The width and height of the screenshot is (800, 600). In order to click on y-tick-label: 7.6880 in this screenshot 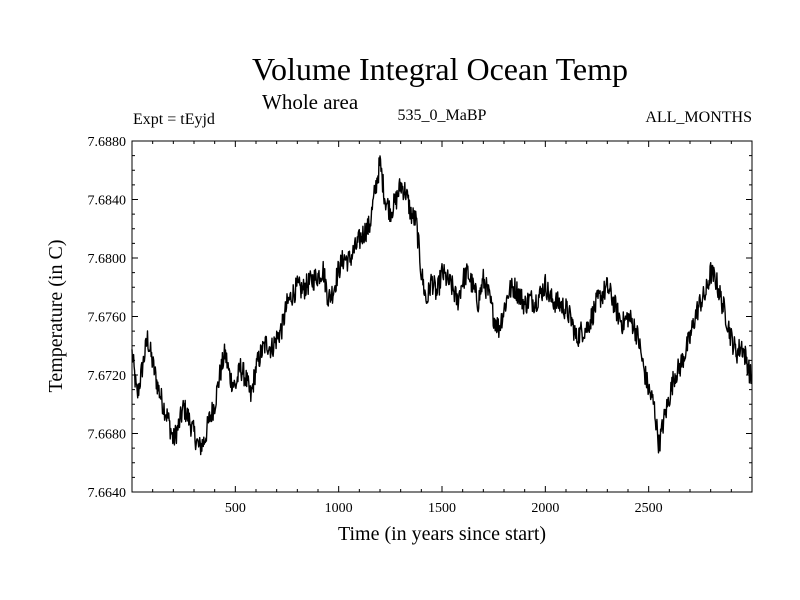, I will do `click(107, 142)`.